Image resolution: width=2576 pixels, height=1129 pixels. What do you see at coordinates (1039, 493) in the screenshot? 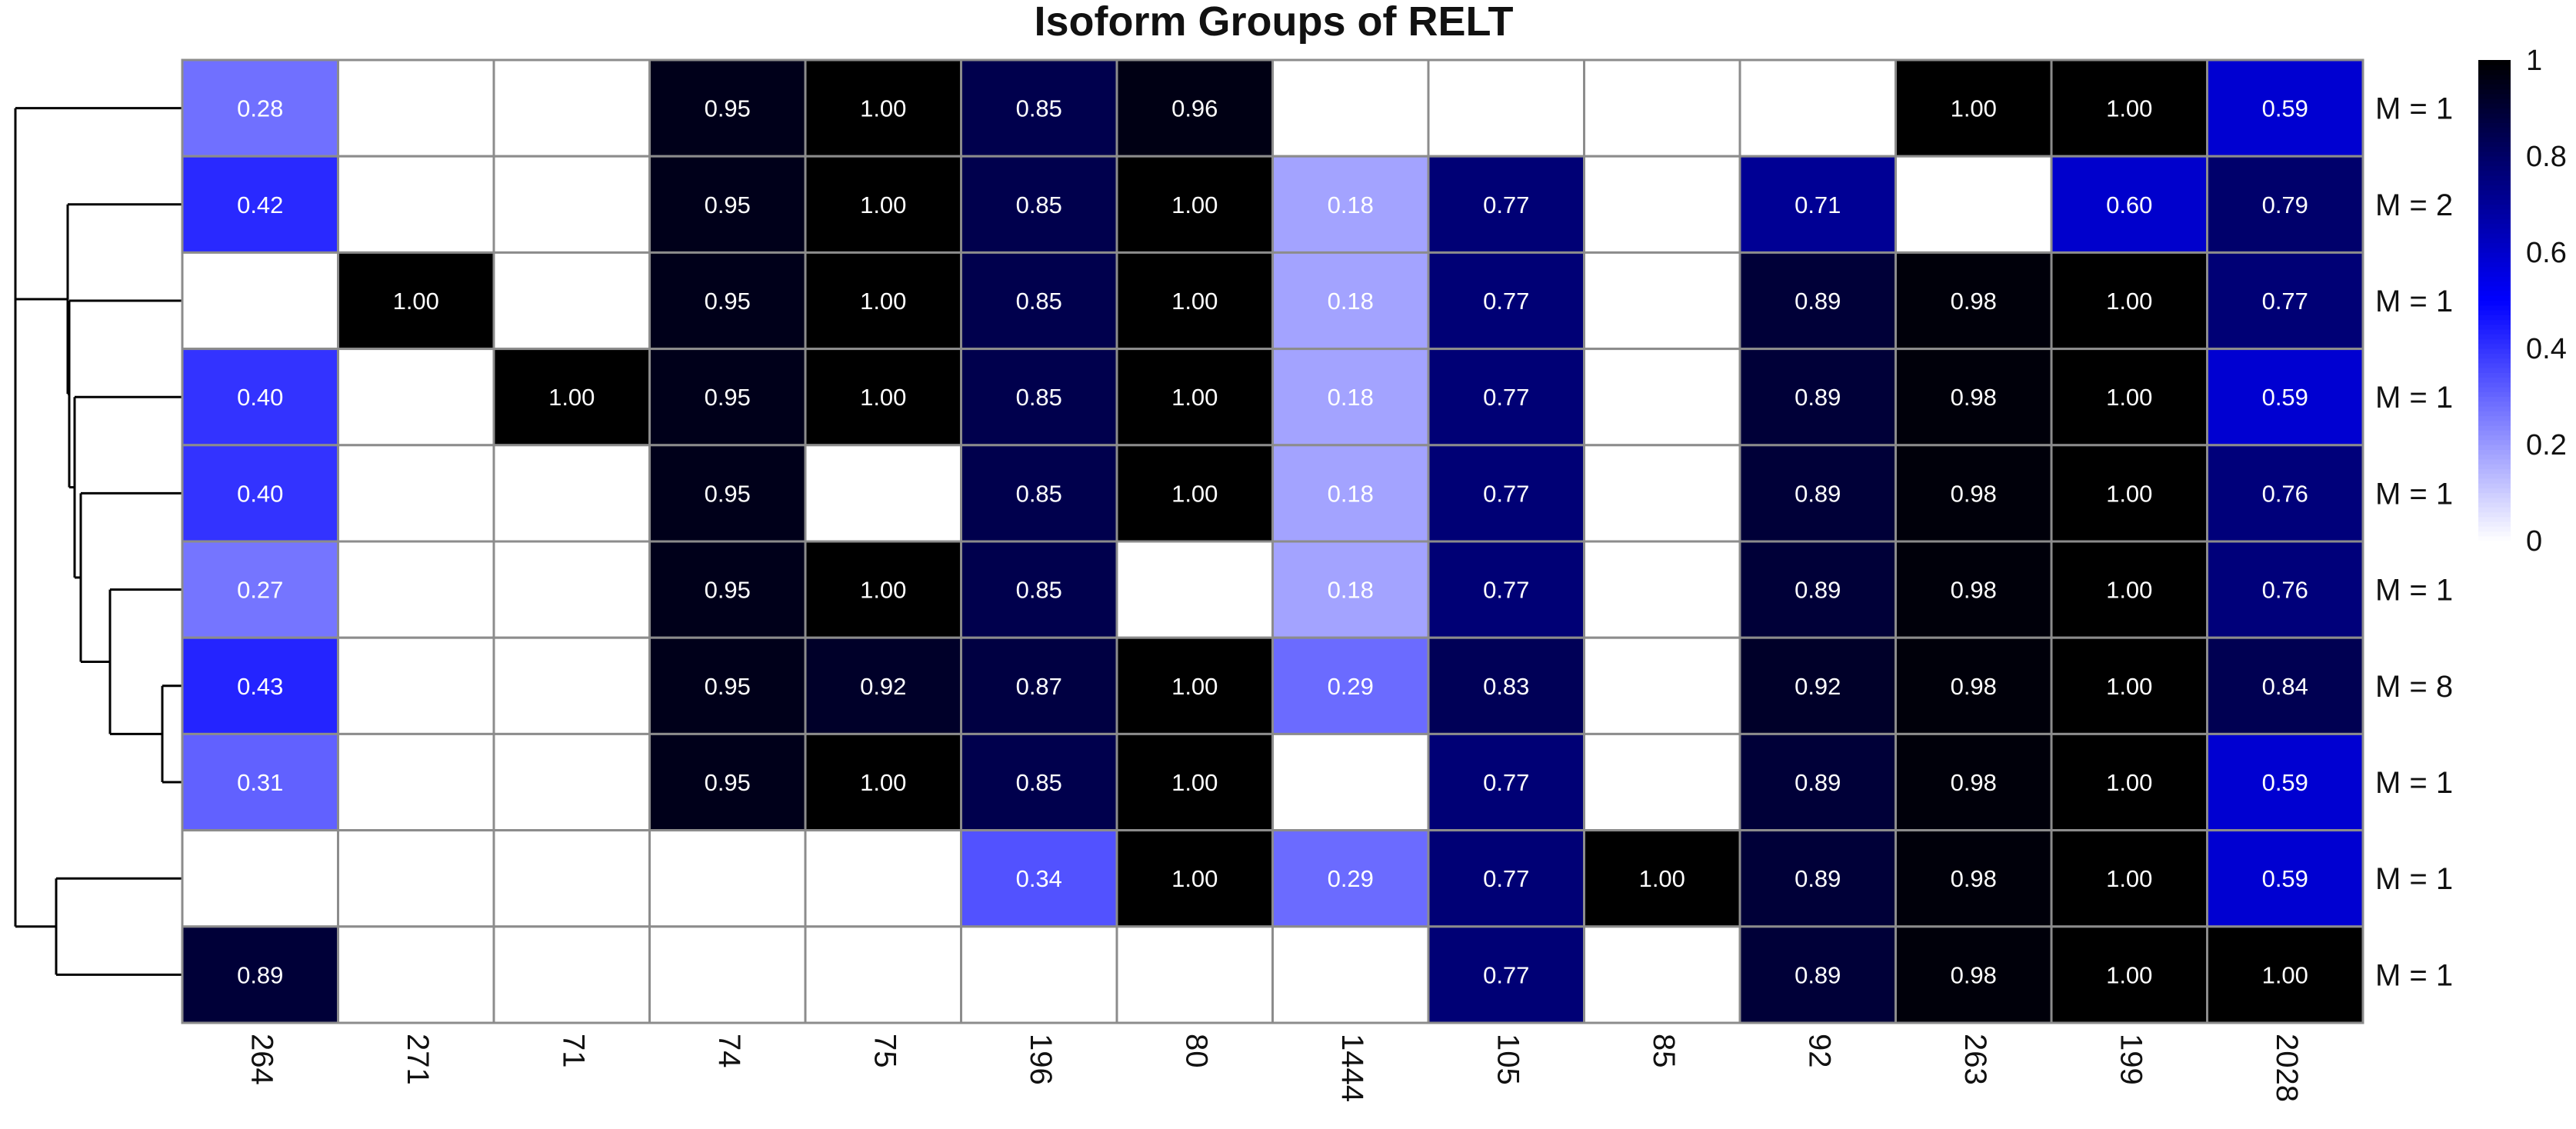
I see `cell-value-label: 0.85` at bounding box center [1039, 493].